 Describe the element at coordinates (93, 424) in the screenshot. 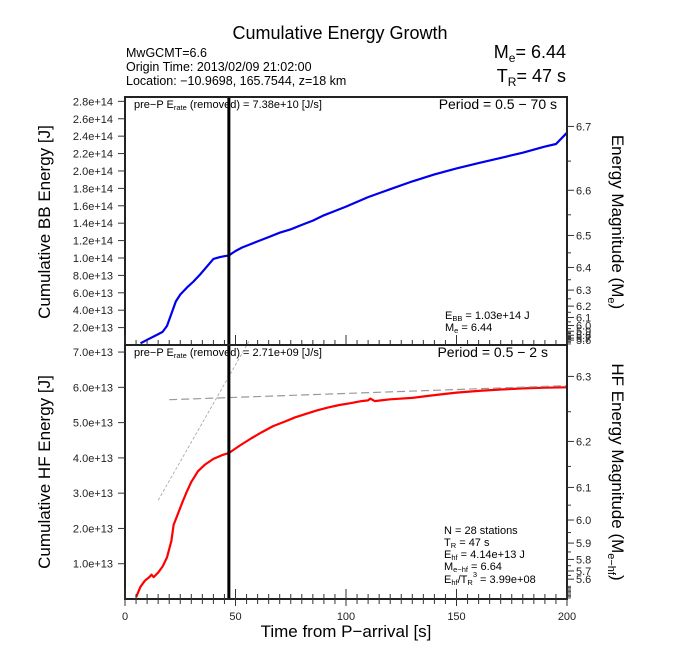

I see `hf-ytick-label: 5.0e+13` at that location.